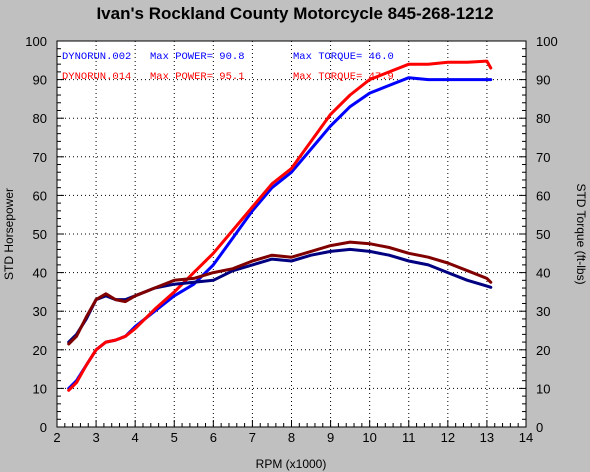 The image size is (590, 472). I want to click on x-tick-label: 5, so click(174, 437).